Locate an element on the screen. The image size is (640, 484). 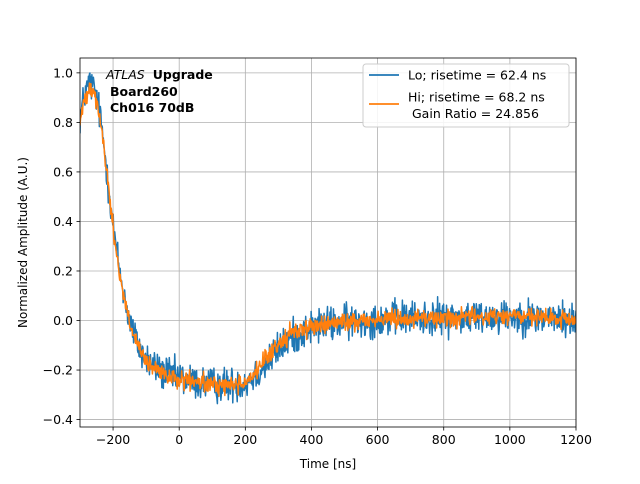
atlas-label: ATLAS is located at coordinates (125, 74).